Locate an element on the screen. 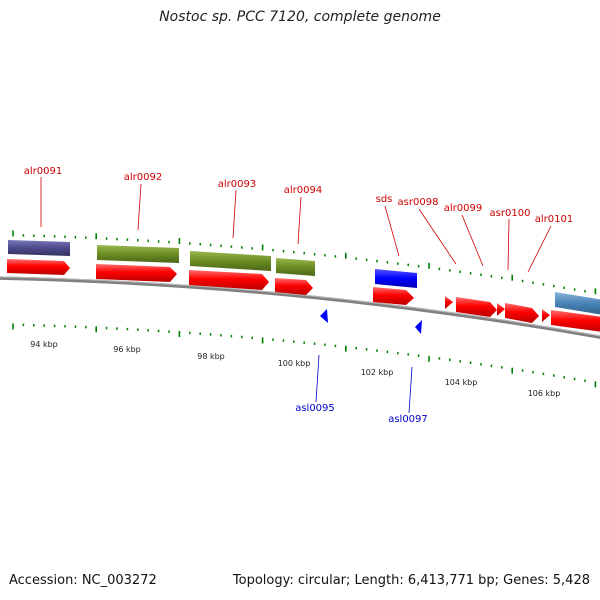  gene-label: asl0097 is located at coordinates (408, 419).